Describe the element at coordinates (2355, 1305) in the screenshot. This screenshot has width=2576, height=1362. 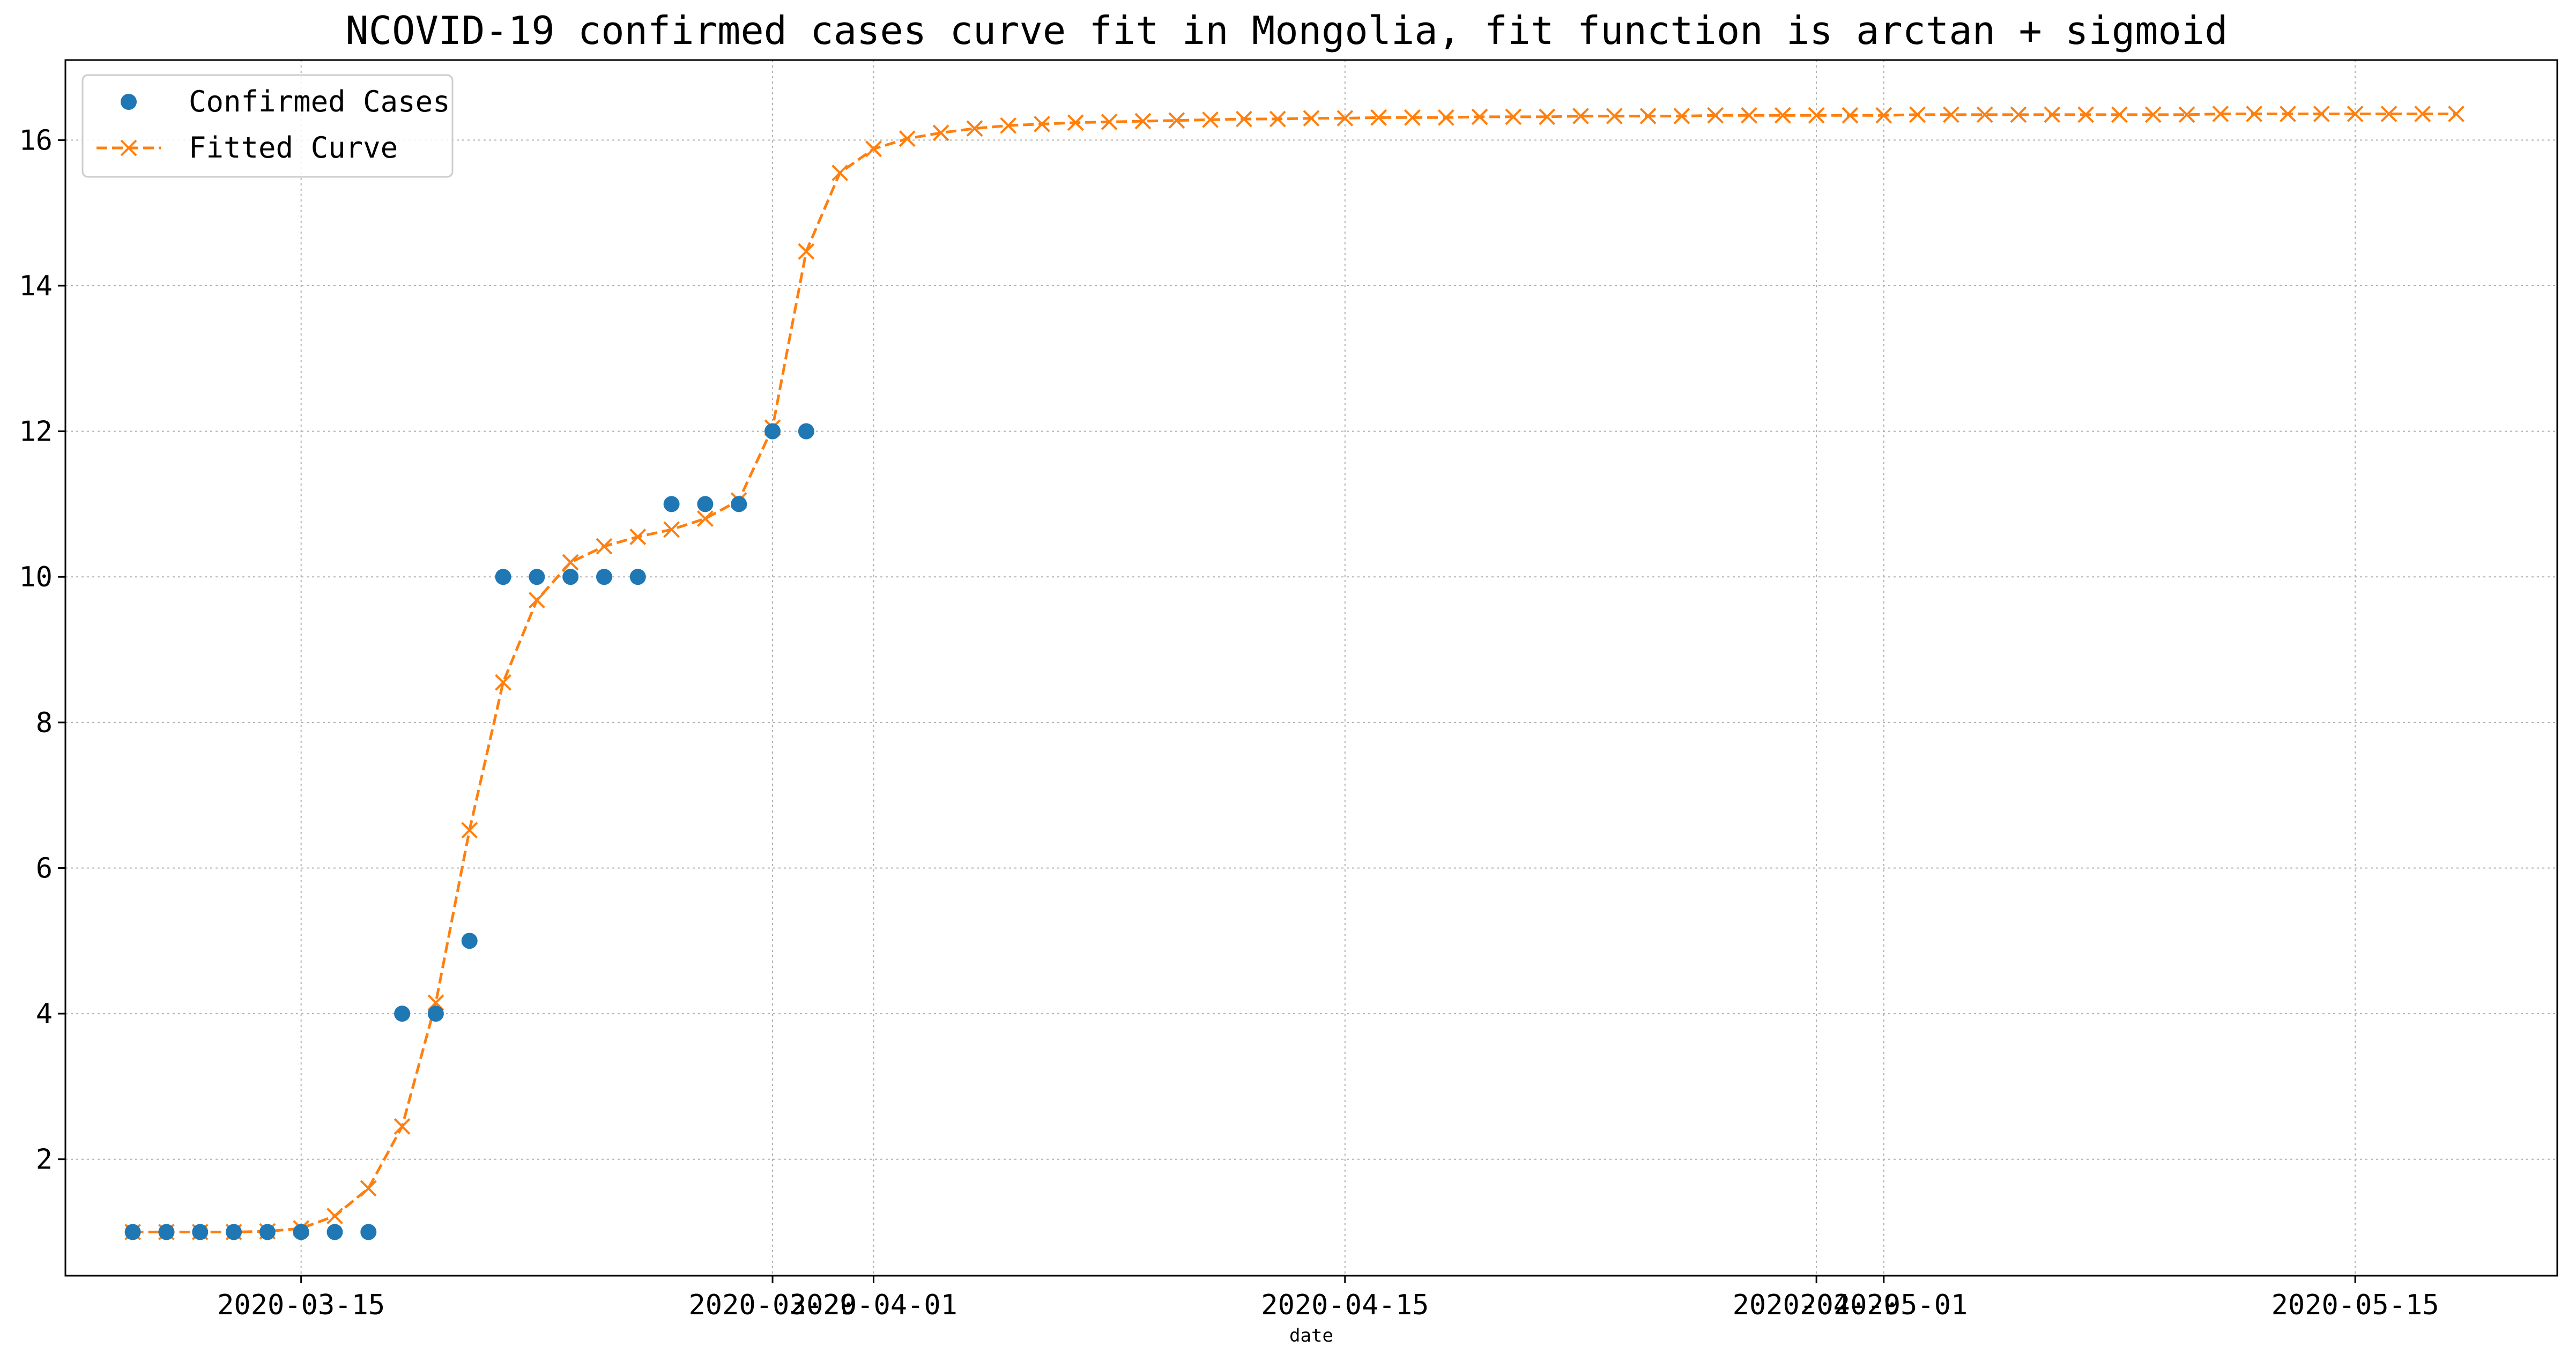
I see `x-tick-label: 2020-05-15` at that location.